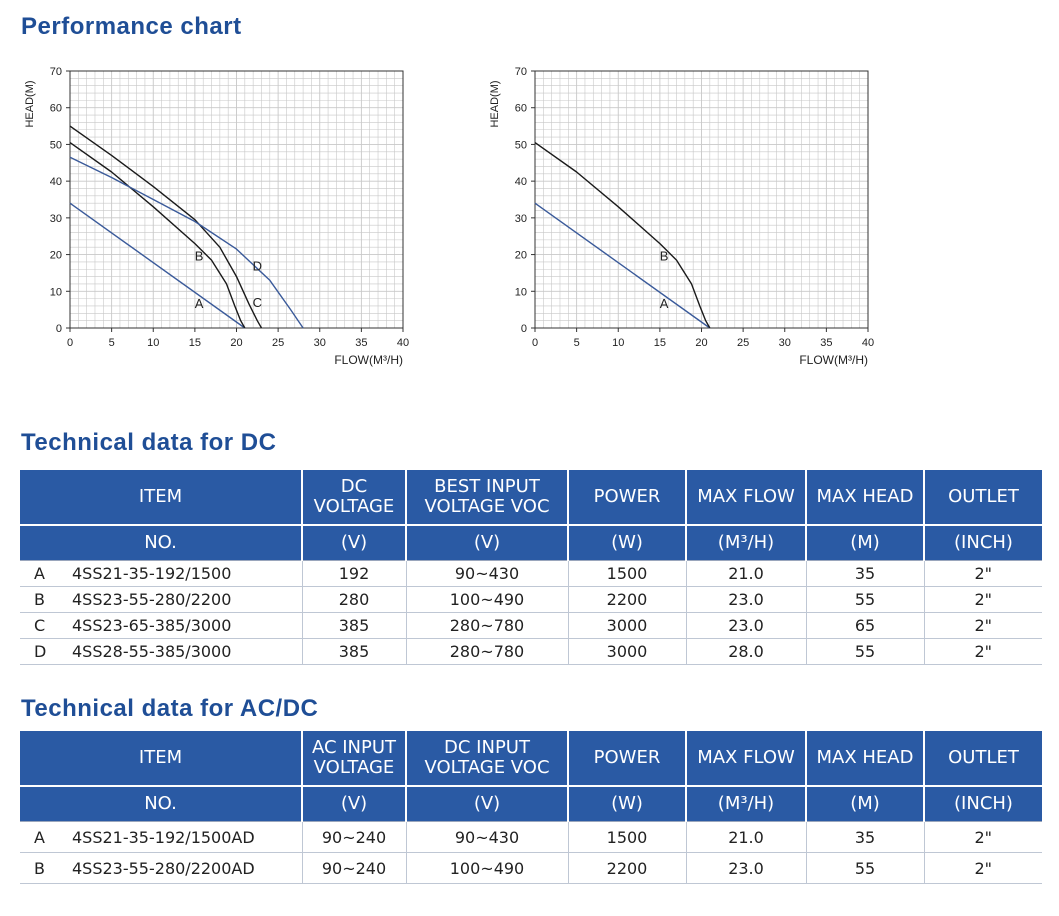 The image size is (1059, 916). I want to click on cell-voltage: 280, so click(353, 599).